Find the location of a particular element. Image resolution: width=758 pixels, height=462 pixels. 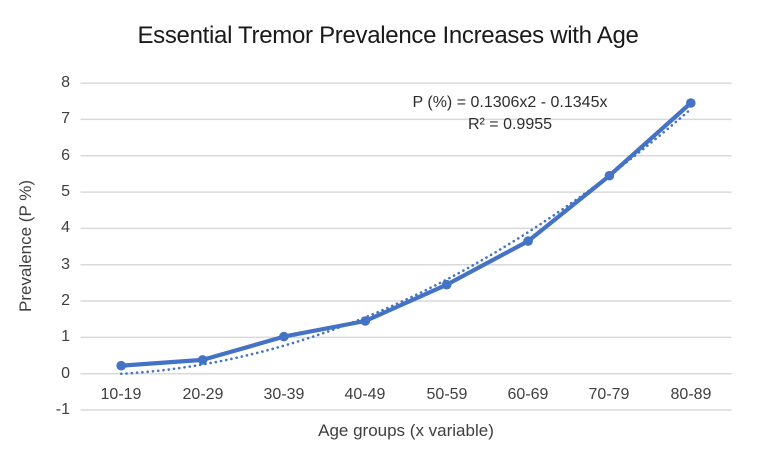

r-squared-text: R² = 0.9955 is located at coordinates (510, 124).